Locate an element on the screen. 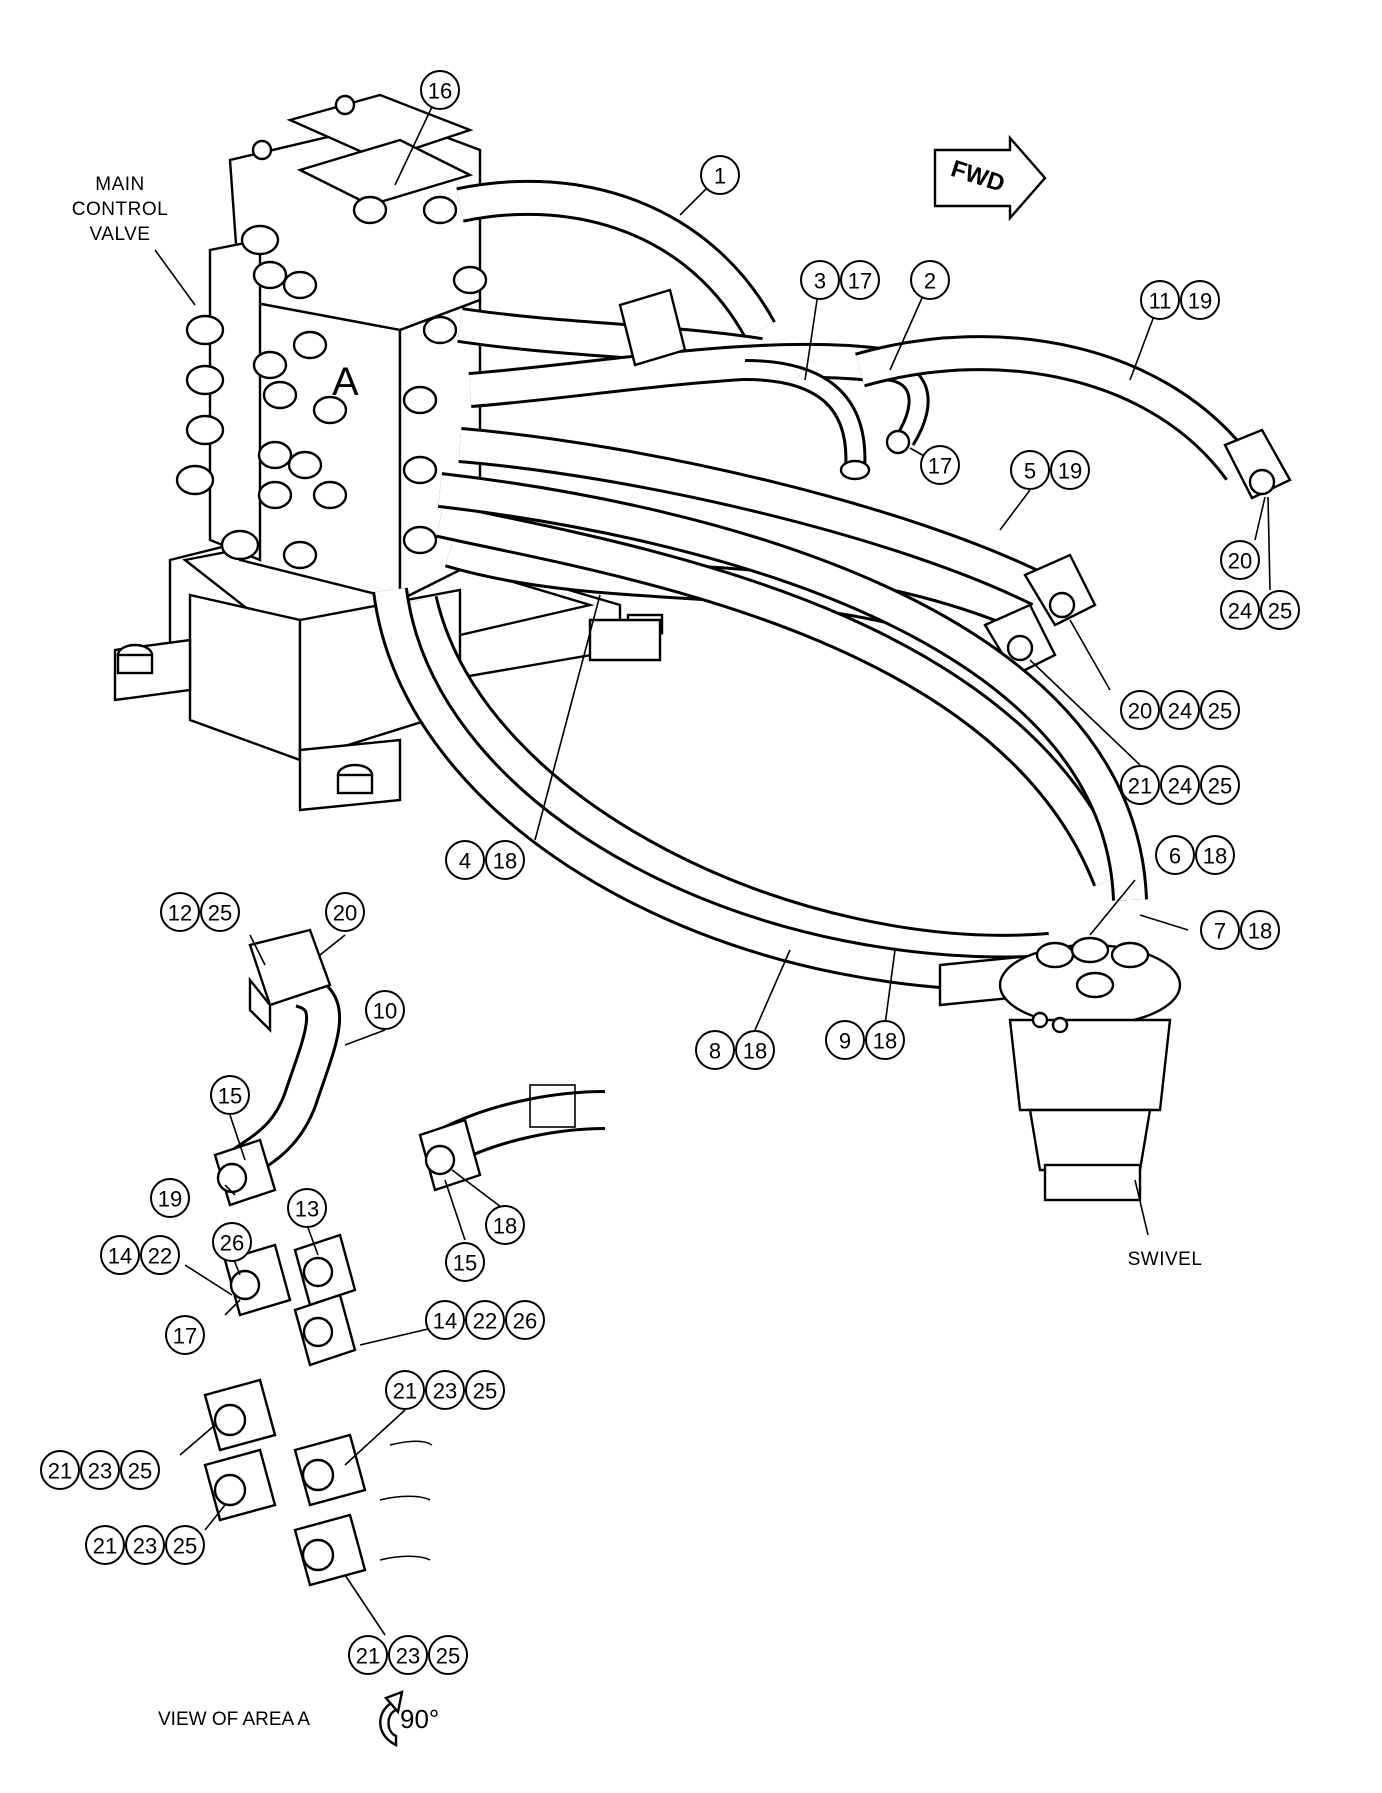 This screenshot has width=1382, height=1793. callout-24-25a: 24 25 is located at coordinates (1260, 610).